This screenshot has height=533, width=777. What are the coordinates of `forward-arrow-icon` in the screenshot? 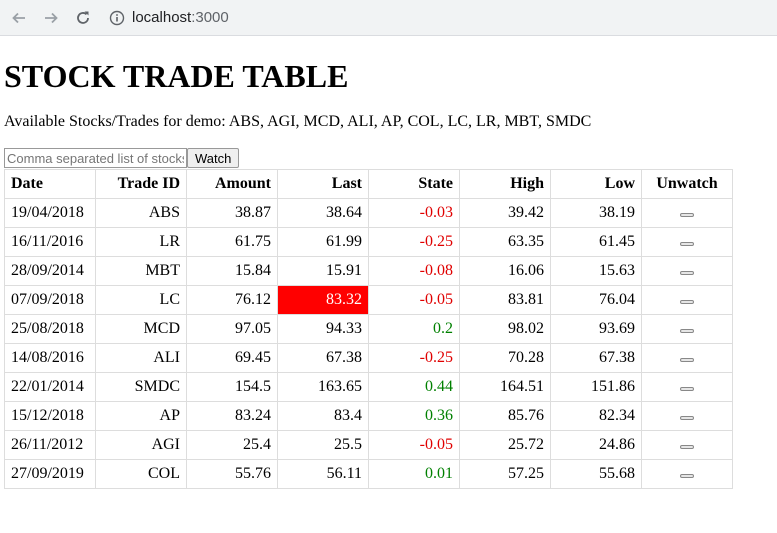 It's located at (51, 17).